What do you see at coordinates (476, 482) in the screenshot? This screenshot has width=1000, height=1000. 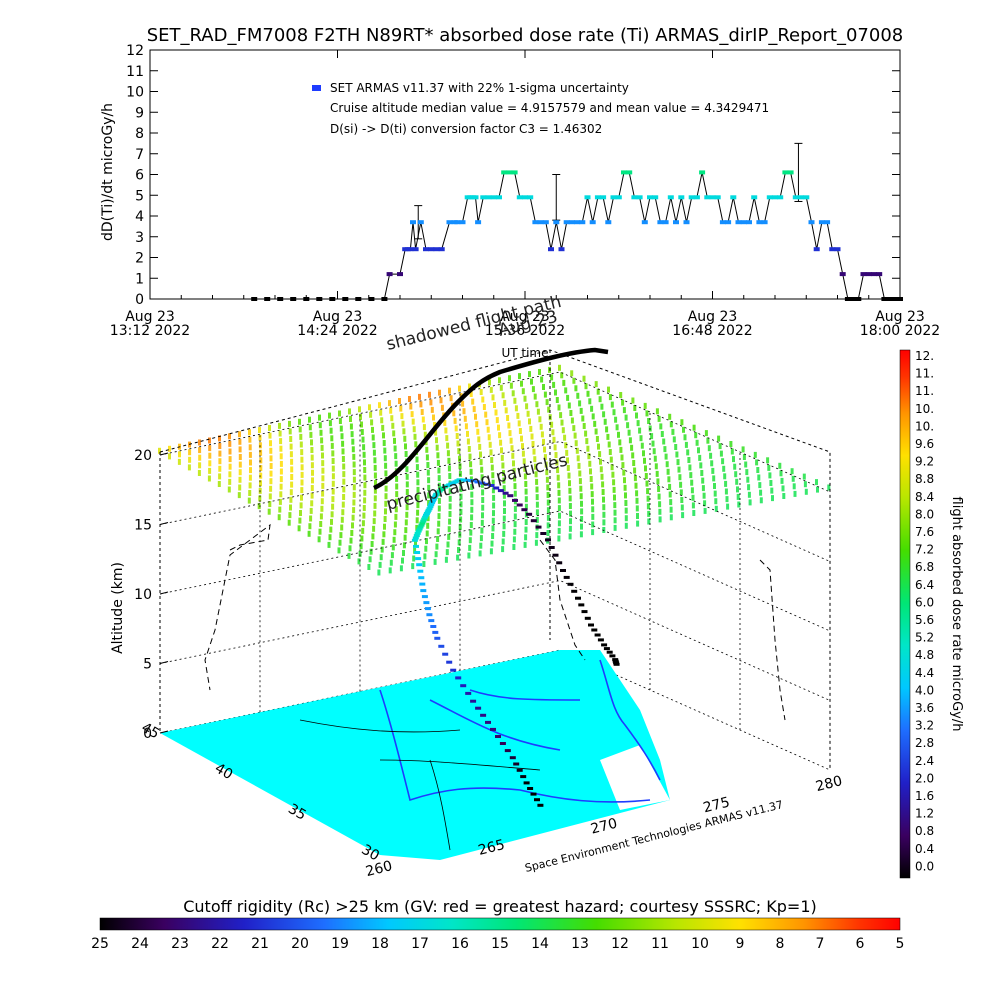 I see `annotation-precipitating-particles: precipitating particles` at bounding box center [476, 482].